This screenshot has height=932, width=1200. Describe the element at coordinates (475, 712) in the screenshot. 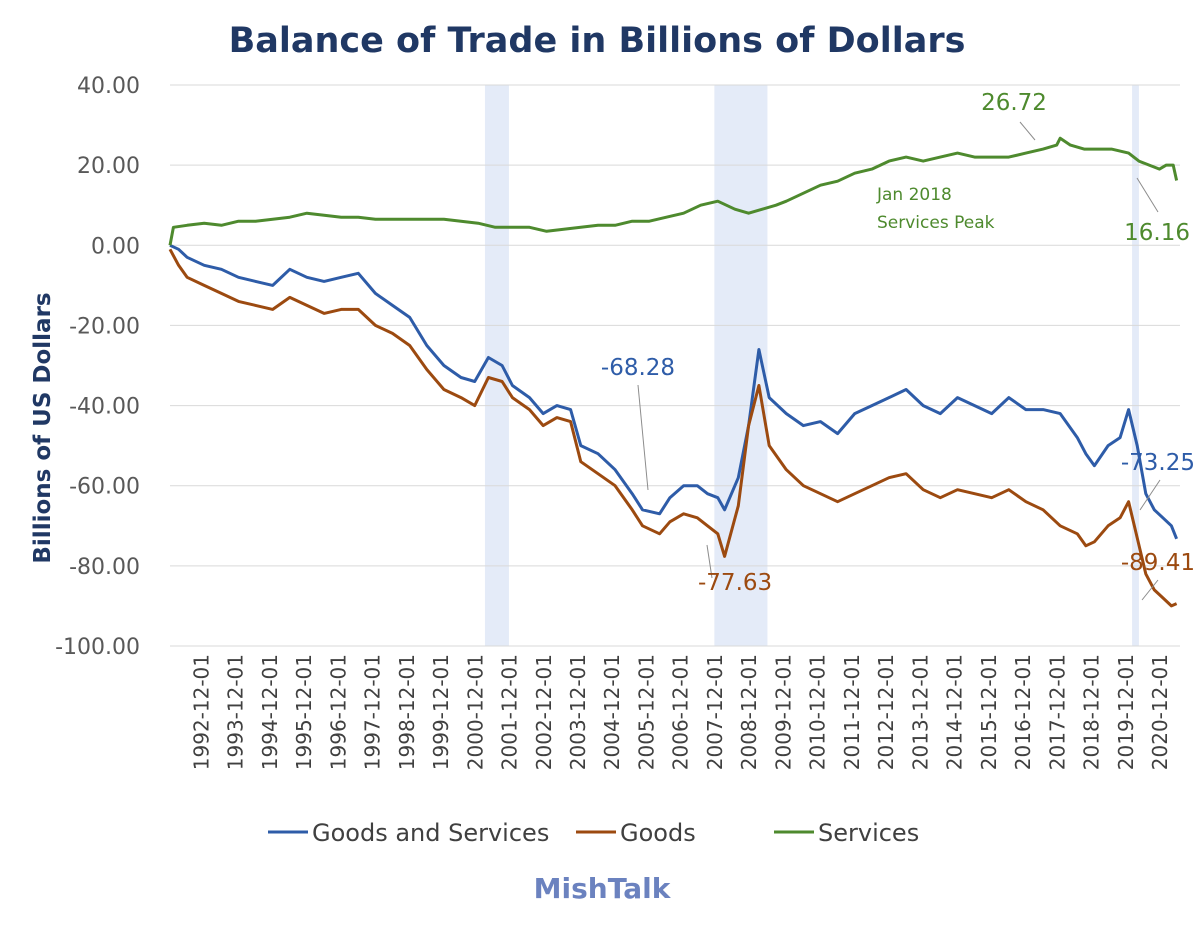

I see `x-tick-label: 2000-12-01` at that location.